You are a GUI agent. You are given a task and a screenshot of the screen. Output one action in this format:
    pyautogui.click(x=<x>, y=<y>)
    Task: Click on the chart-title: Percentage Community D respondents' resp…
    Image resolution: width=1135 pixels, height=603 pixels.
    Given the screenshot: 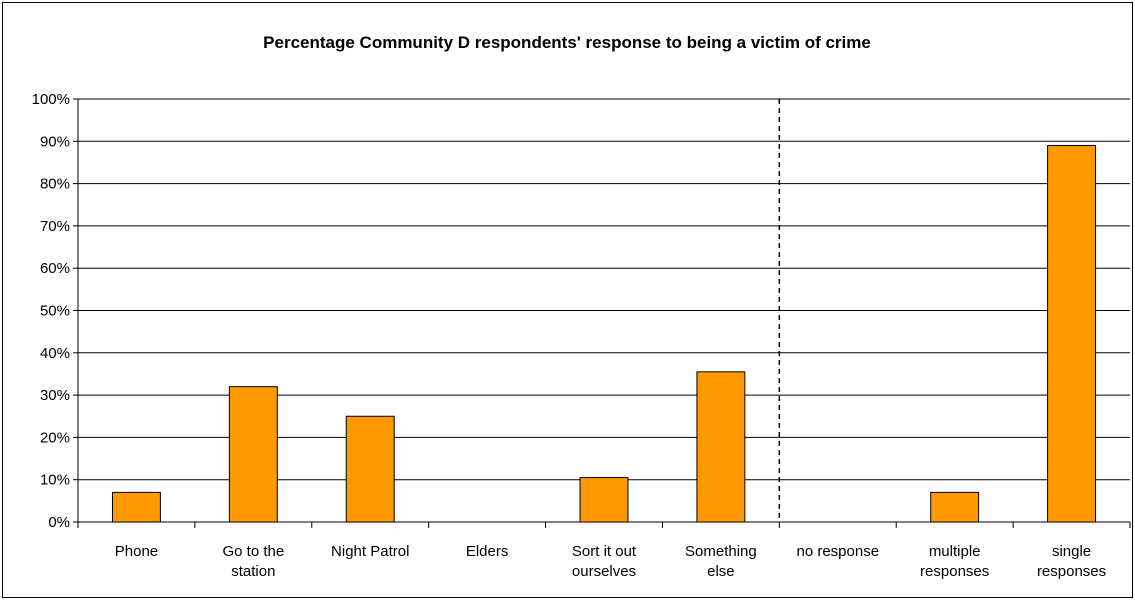 What is the action you would take?
    pyautogui.click(x=567, y=42)
    